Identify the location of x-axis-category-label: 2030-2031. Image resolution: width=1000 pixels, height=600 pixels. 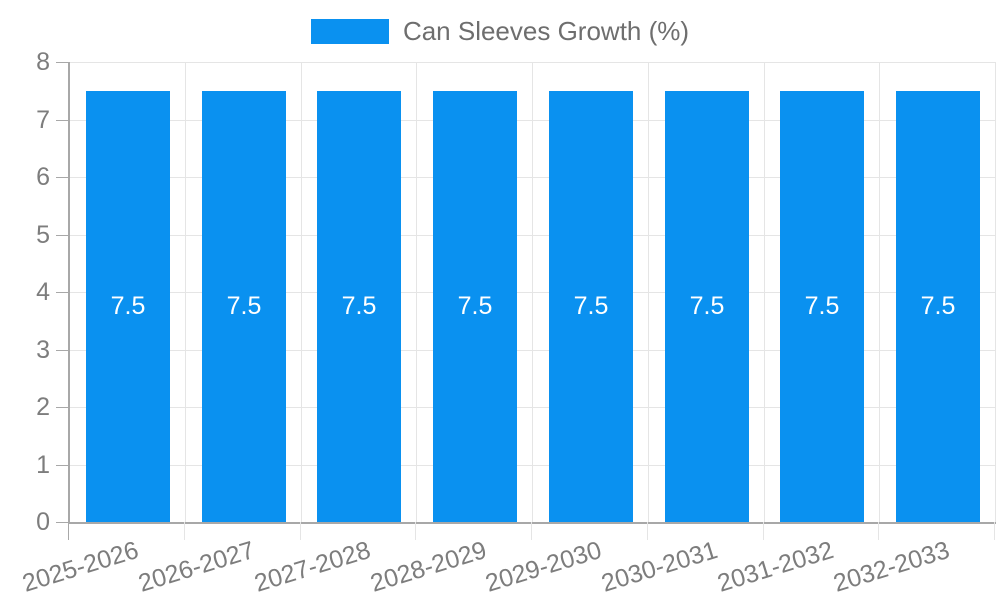
(659, 567).